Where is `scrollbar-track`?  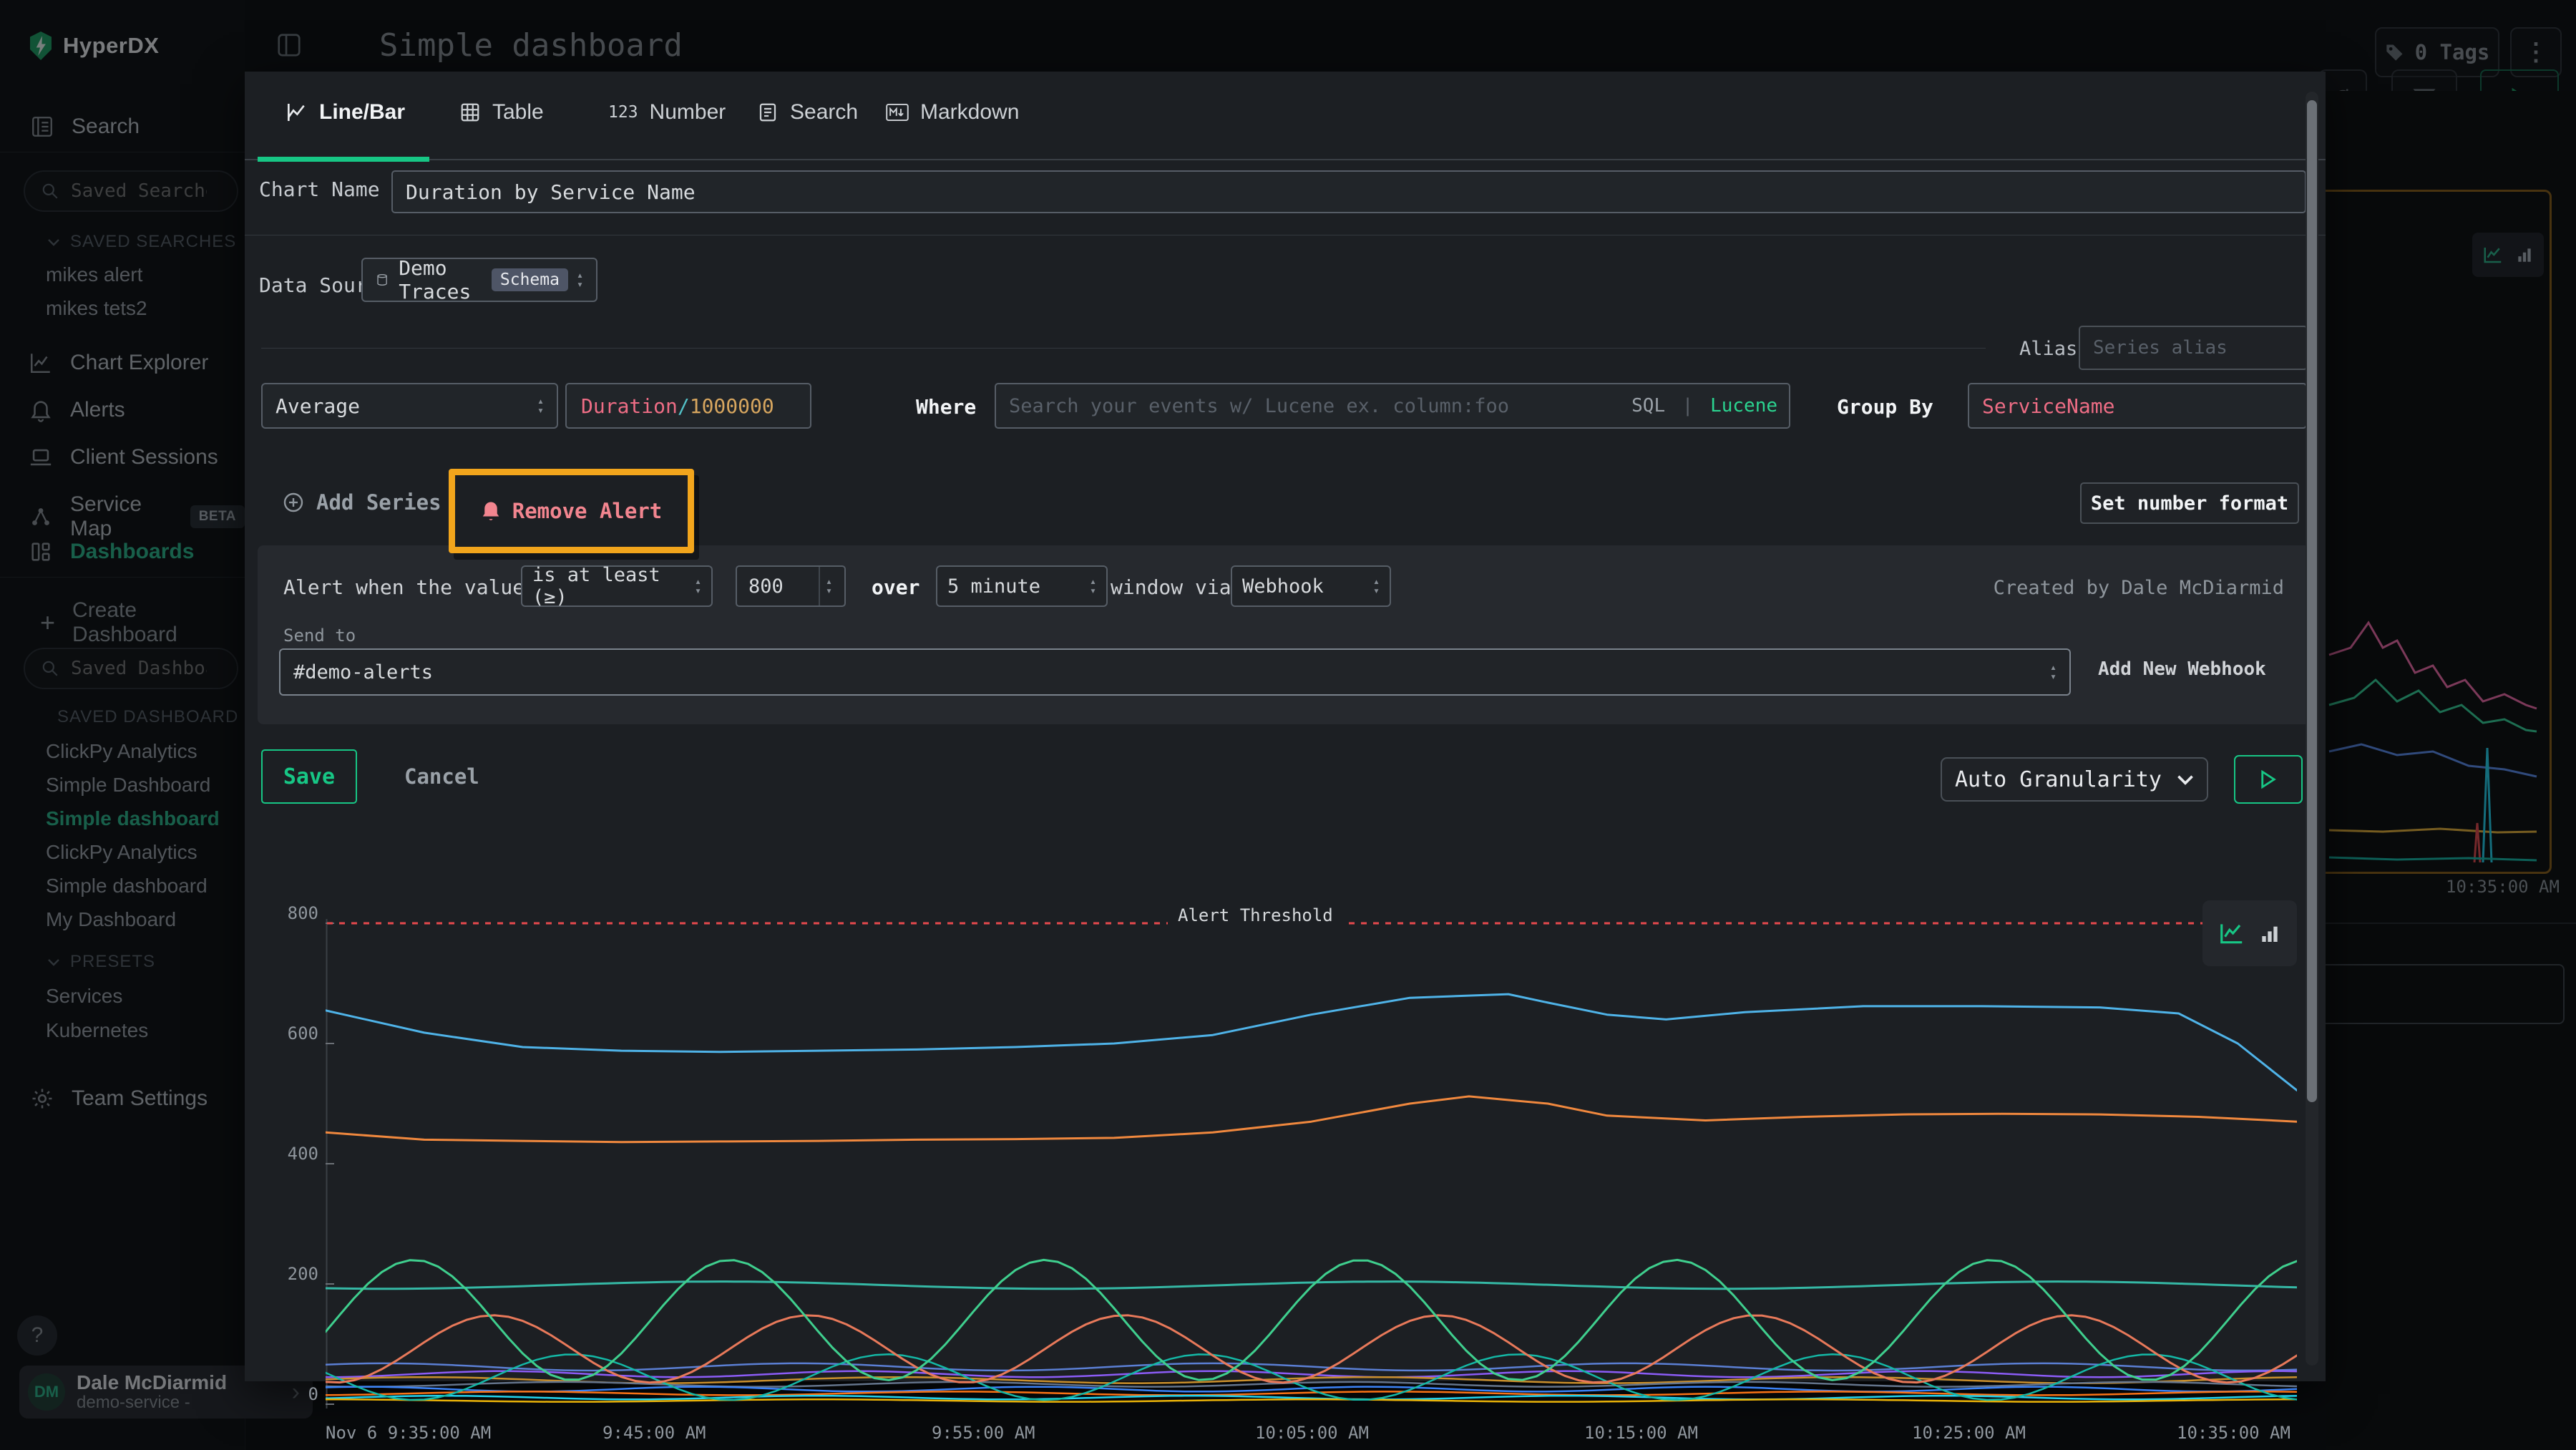
scrollbar-track is located at coordinates (2312, 729).